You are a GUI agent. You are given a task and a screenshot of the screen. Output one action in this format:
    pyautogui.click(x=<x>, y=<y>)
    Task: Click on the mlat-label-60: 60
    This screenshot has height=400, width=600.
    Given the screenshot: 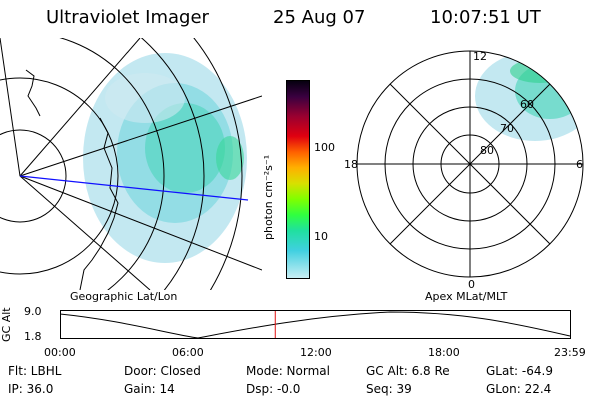 What is the action you would take?
    pyautogui.click(x=527, y=104)
    